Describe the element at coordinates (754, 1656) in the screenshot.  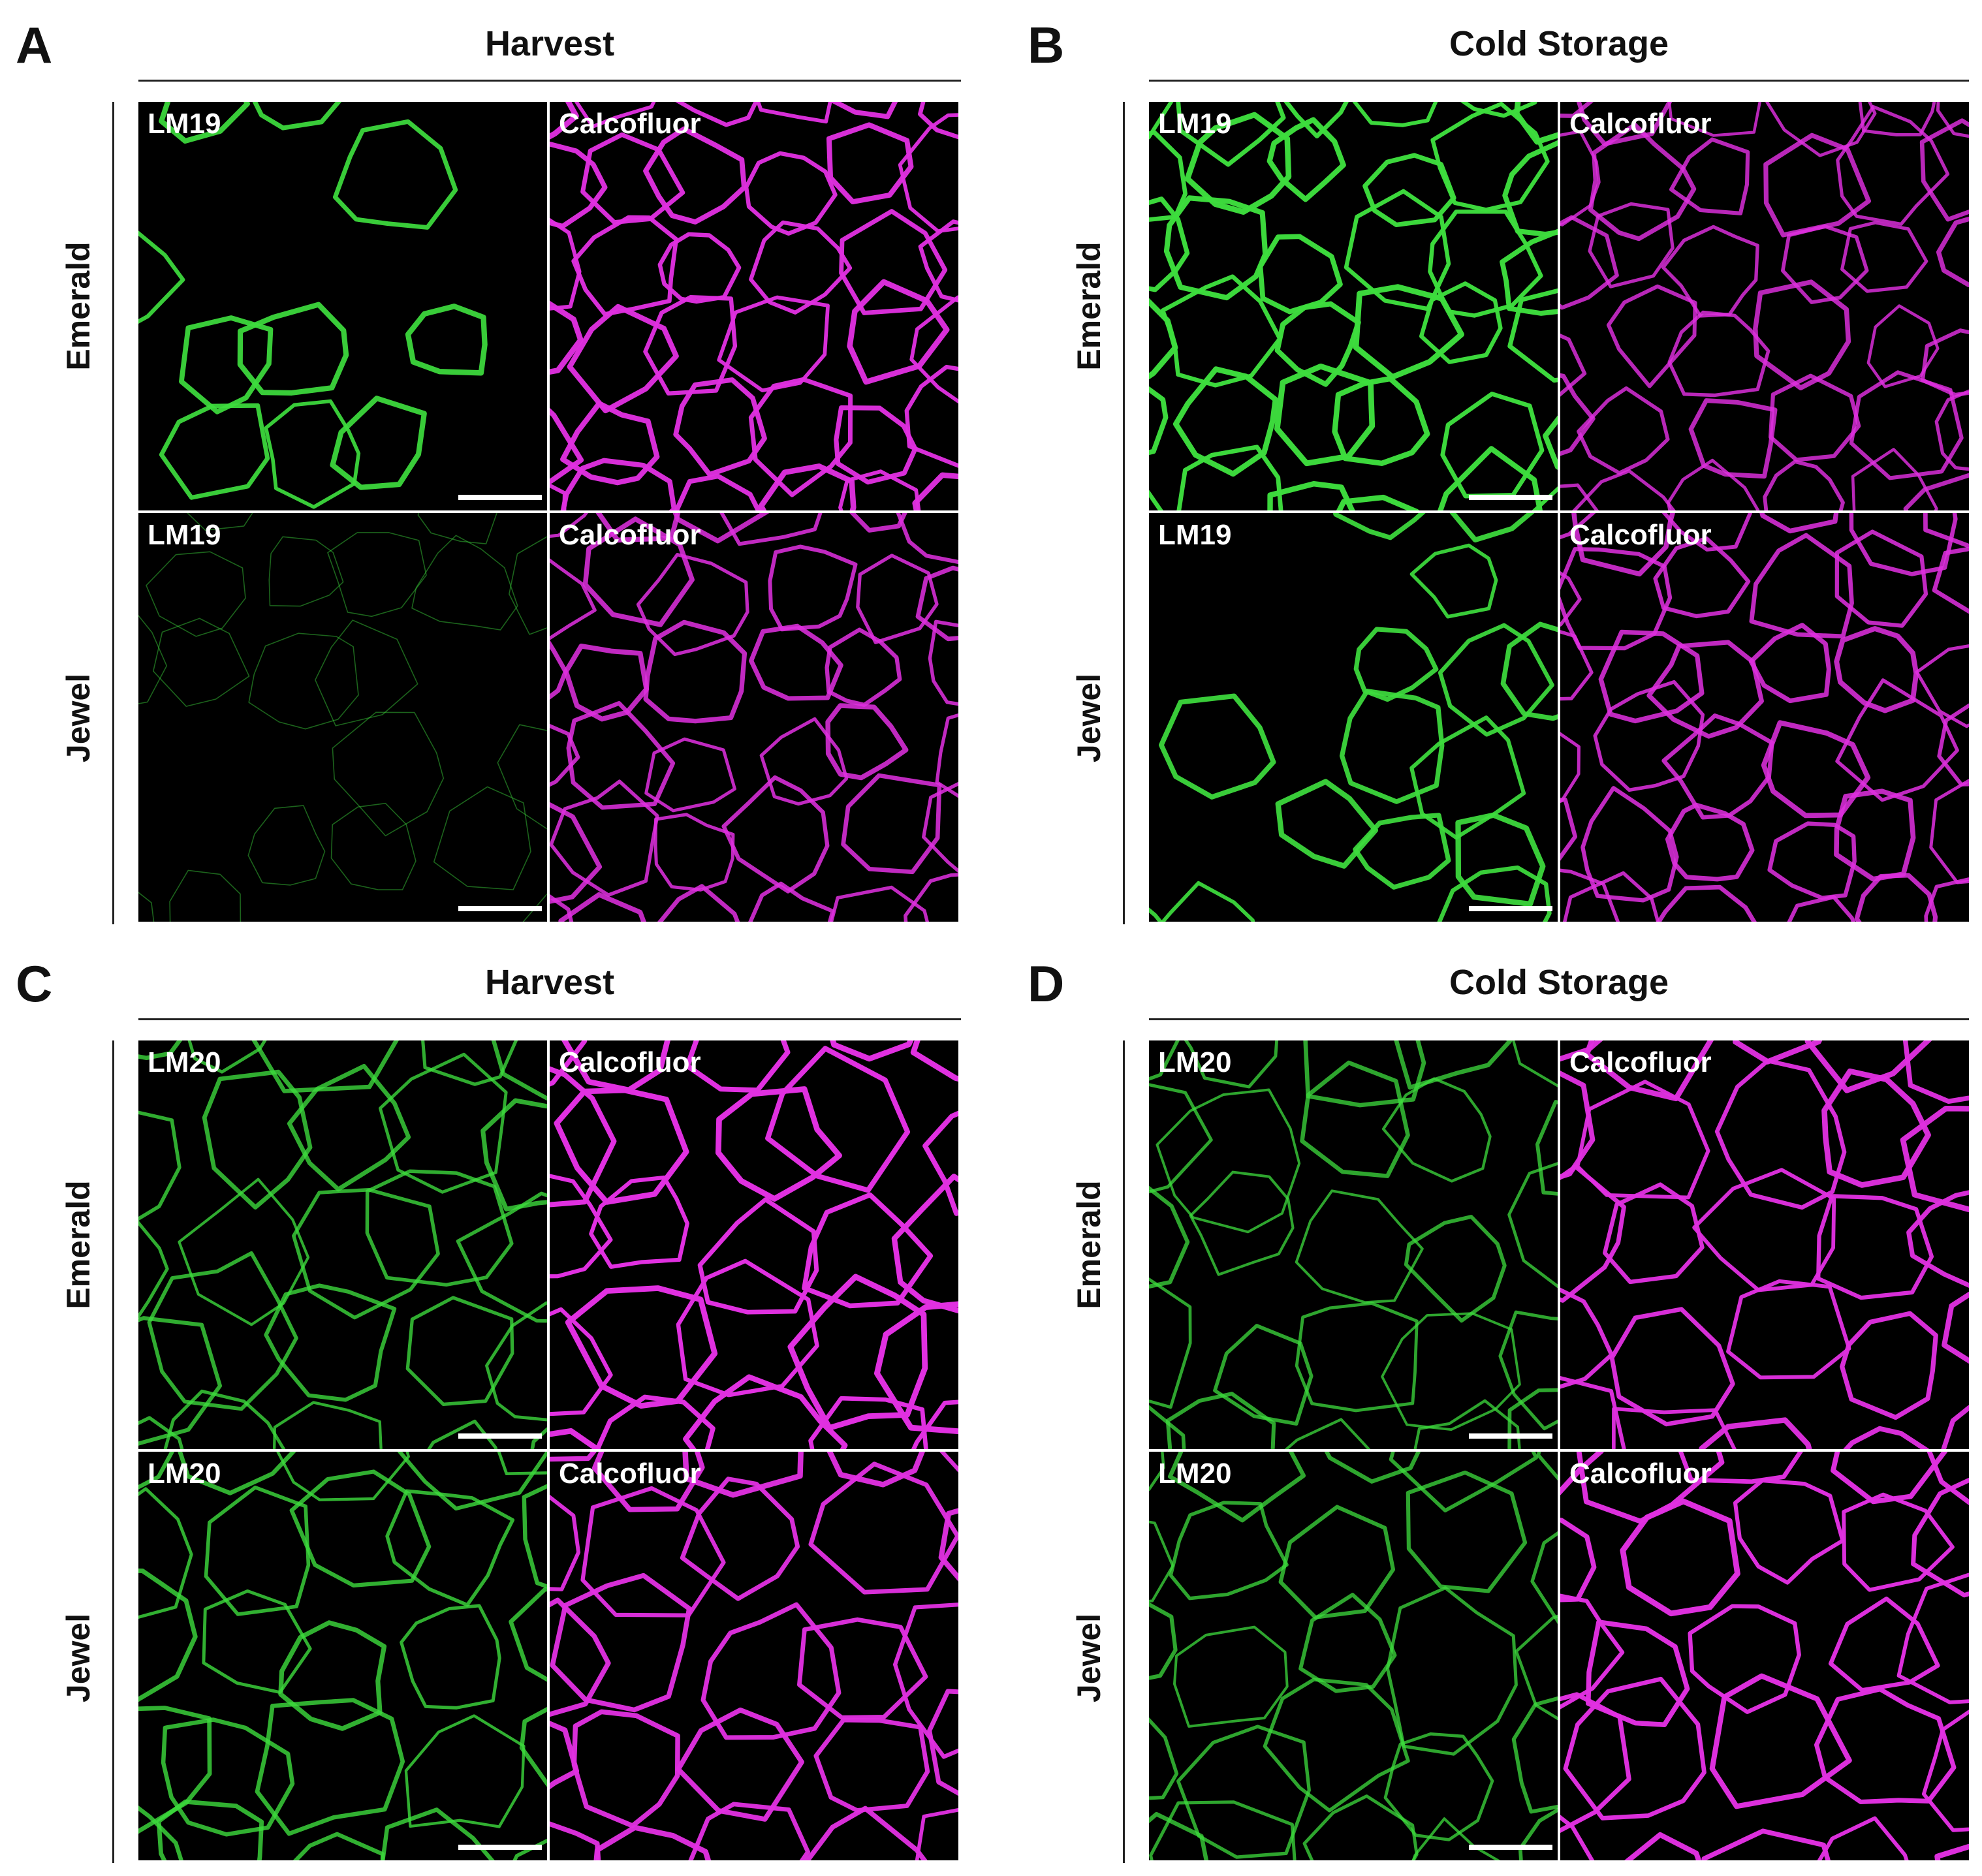
I see `micrograph-tile: Calcofluor` at that location.